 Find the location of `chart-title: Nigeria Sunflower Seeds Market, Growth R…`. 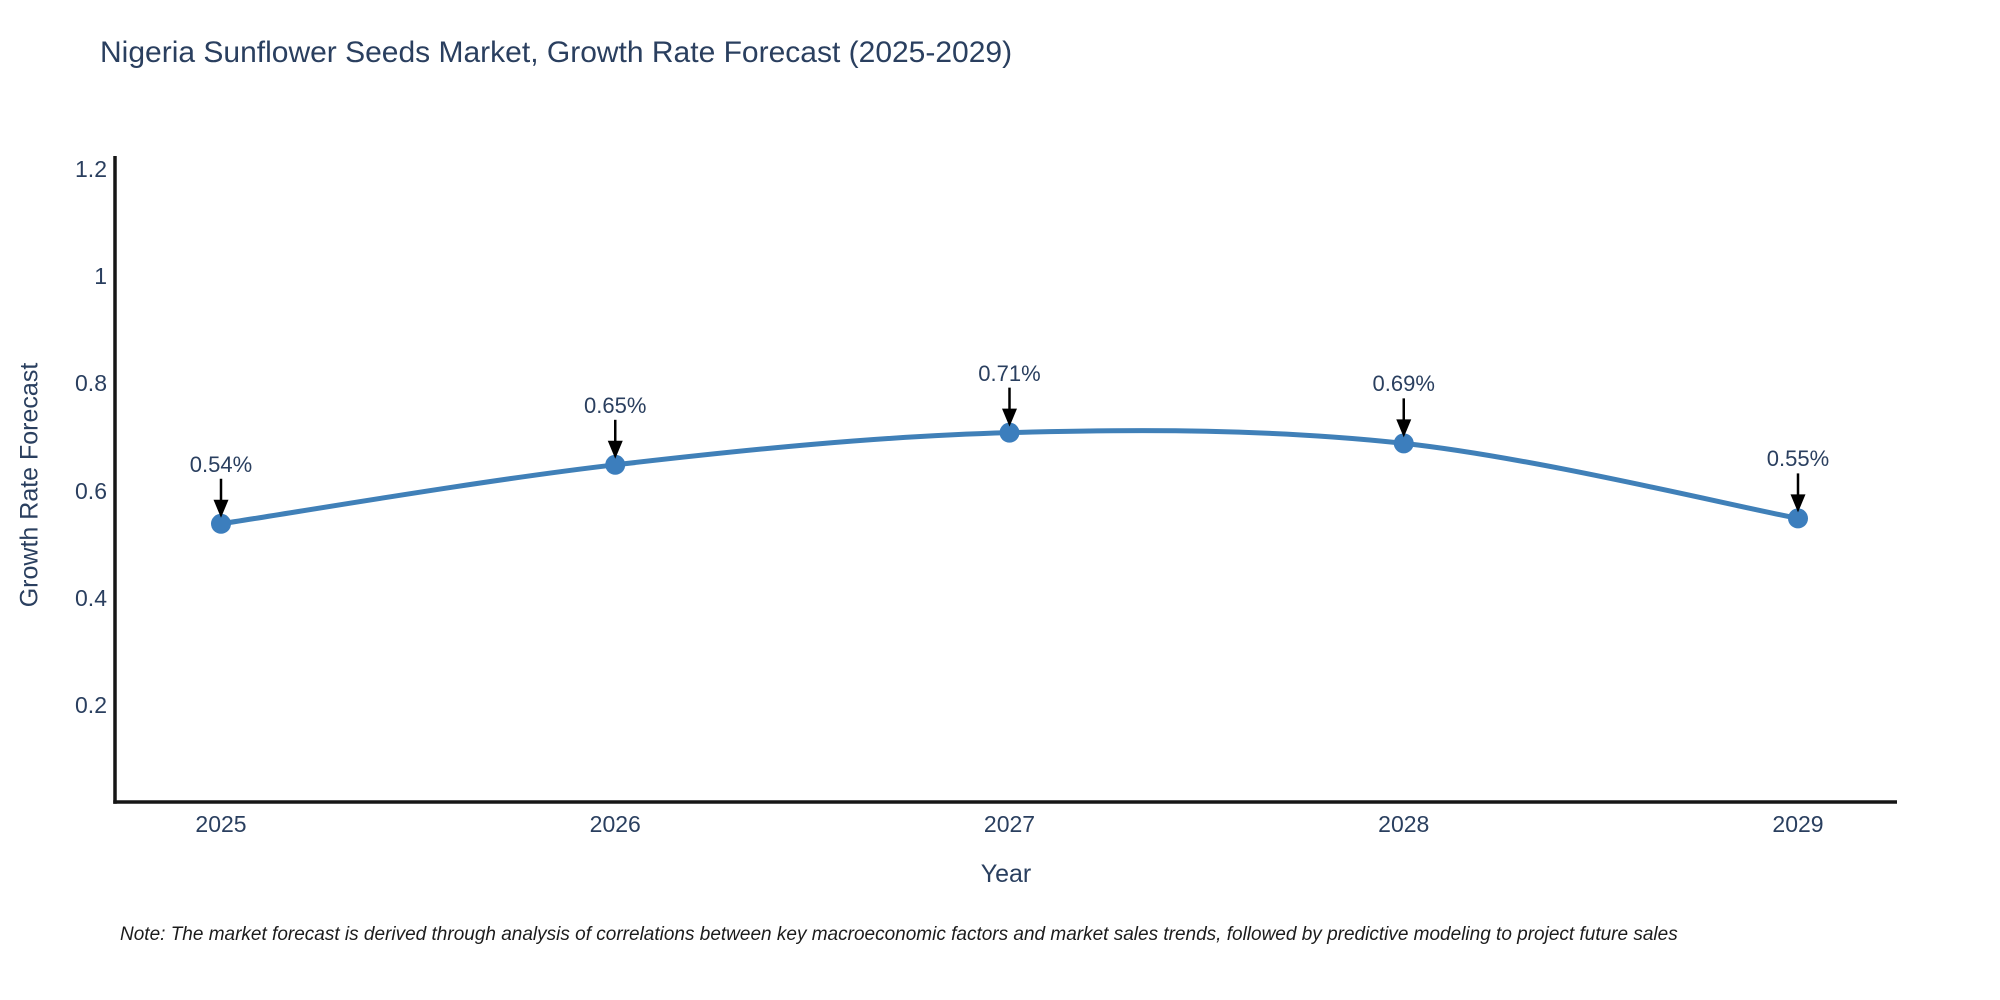

chart-title: Nigeria Sunflower Seeds Market, Growth R… is located at coordinates (556, 52).